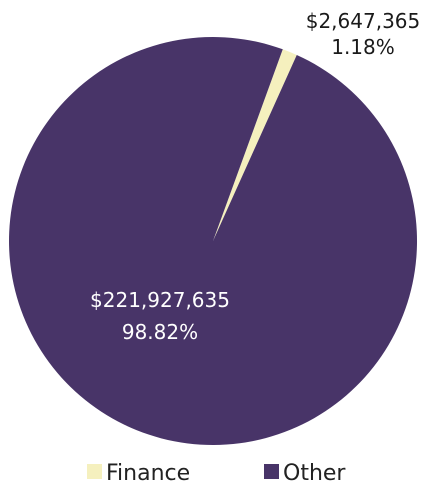 The width and height of the screenshot is (434, 491). What do you see at coordinates (160, 332) in the screenshot?
I see `slice-percent-label-other: 98.82%` at bounding box center [160, 332].